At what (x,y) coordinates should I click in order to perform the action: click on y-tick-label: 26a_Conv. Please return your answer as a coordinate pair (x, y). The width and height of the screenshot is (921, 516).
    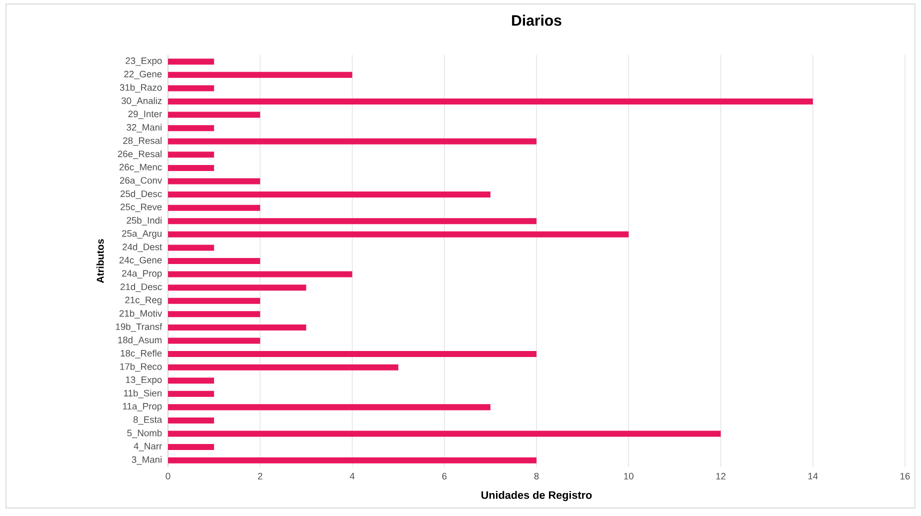
    Looking at the image, I should click on (141, 181).